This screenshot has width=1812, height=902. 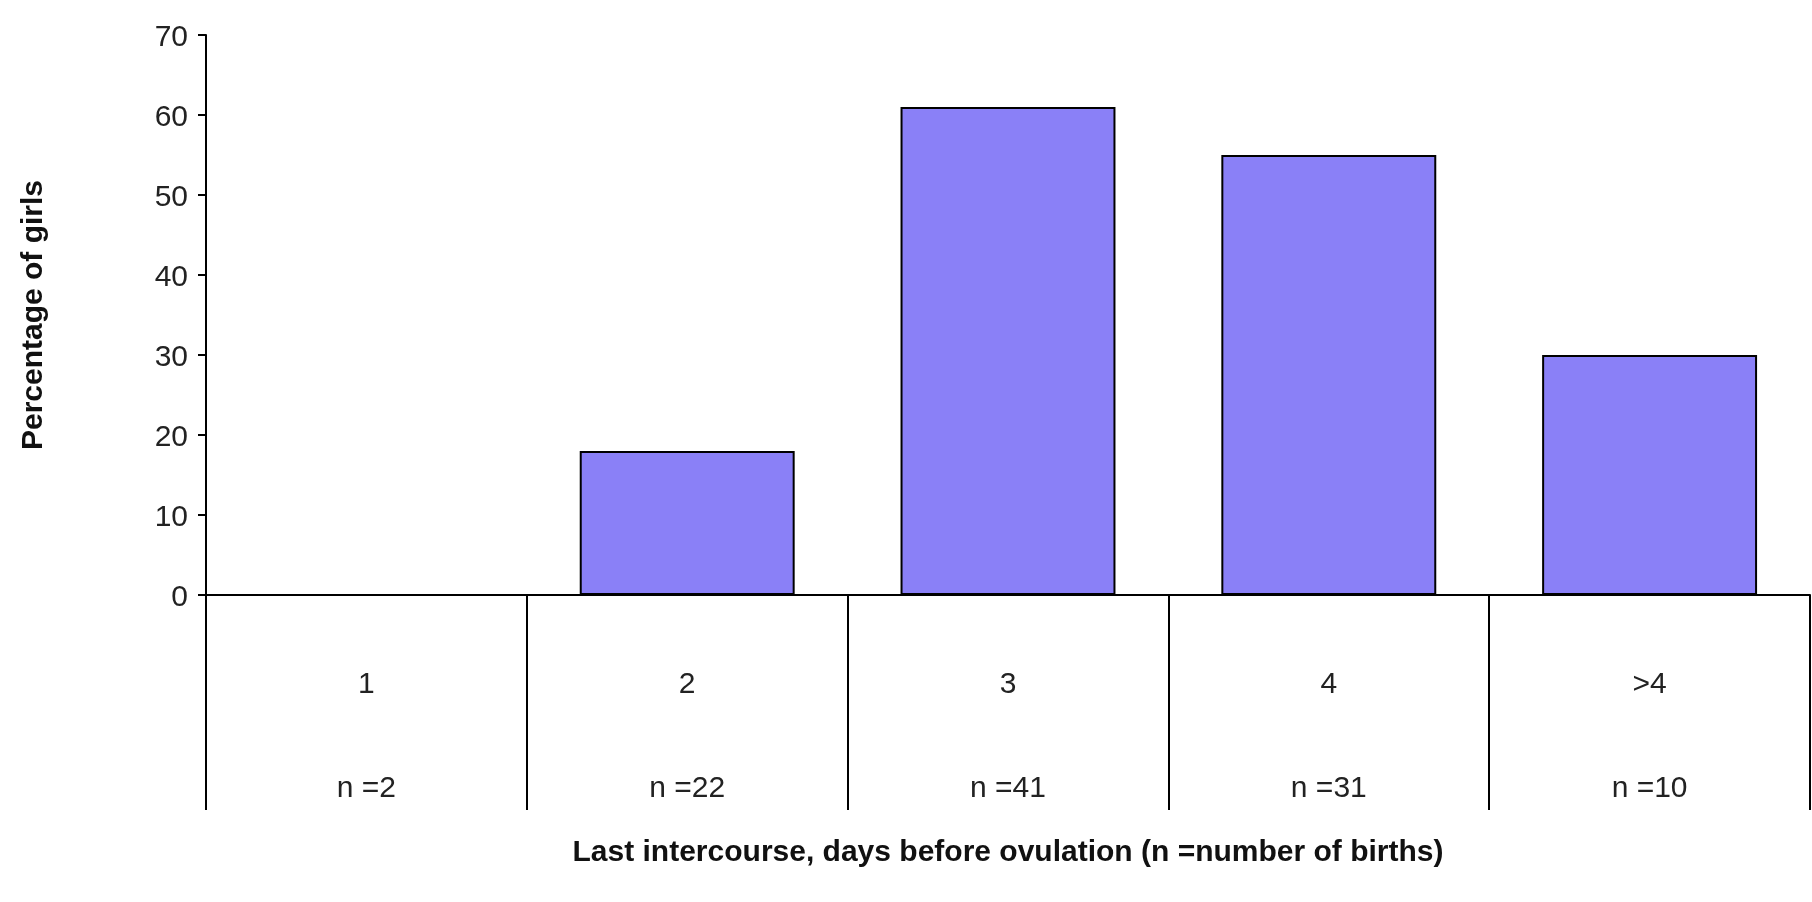 I want to click on text: n =22, so click(x=687, y=786).